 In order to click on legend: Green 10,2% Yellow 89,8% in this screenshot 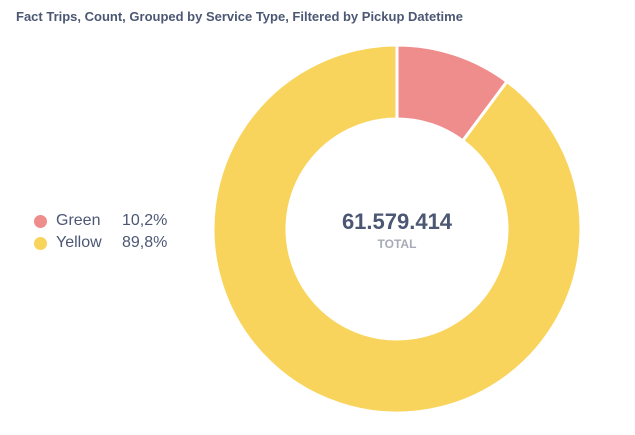, I will do `click(100, 232)`.